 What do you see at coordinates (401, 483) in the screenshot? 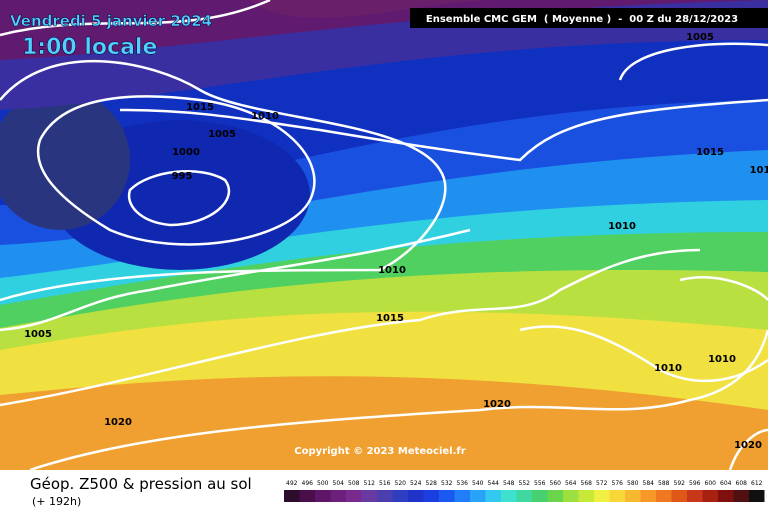
I see `scale-label: 520` at bounding box center [401, 483].